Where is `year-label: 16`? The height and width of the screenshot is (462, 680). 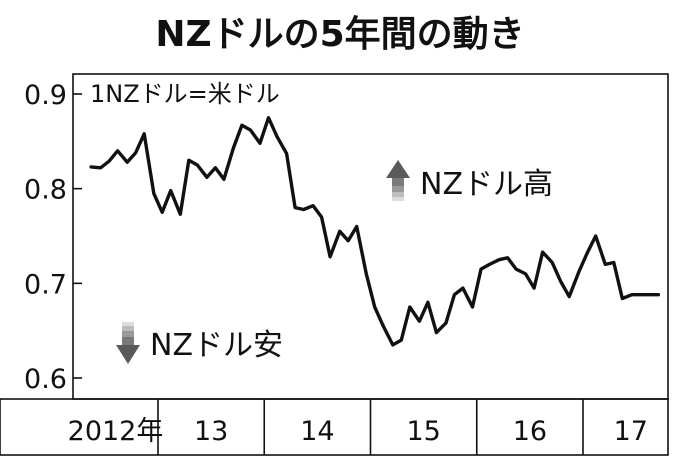 year-label: 16 is located at coordinates (530, 431).